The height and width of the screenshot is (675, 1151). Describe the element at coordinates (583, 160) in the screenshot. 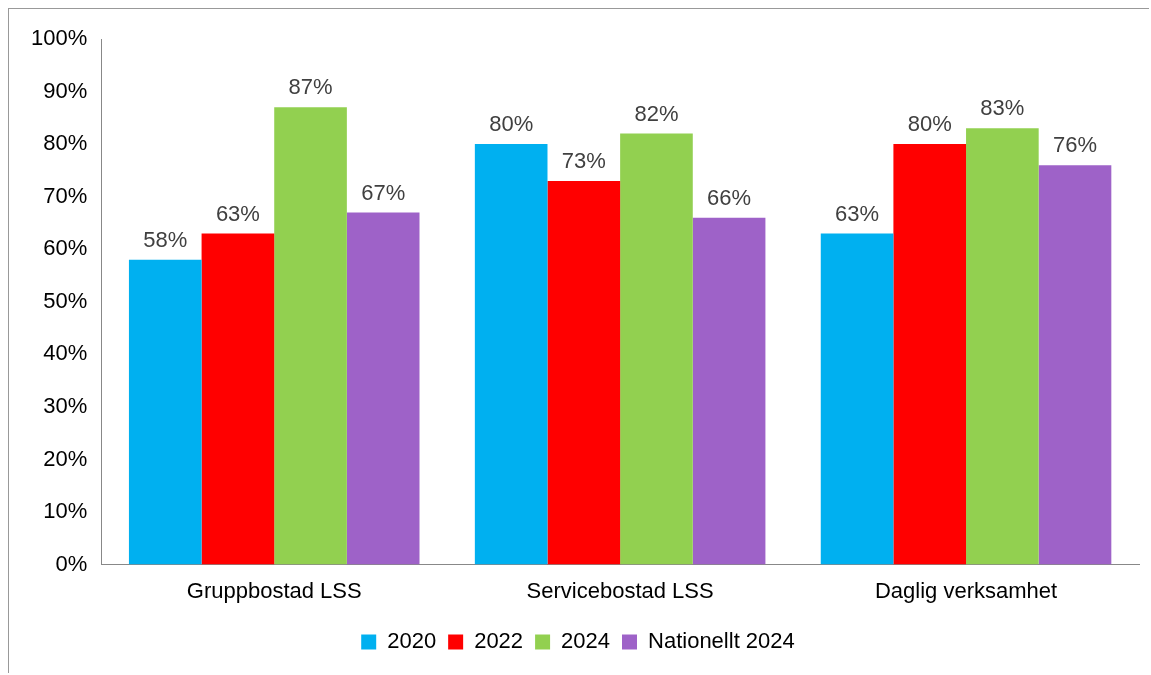

I see `data-label: 73%` at that location.